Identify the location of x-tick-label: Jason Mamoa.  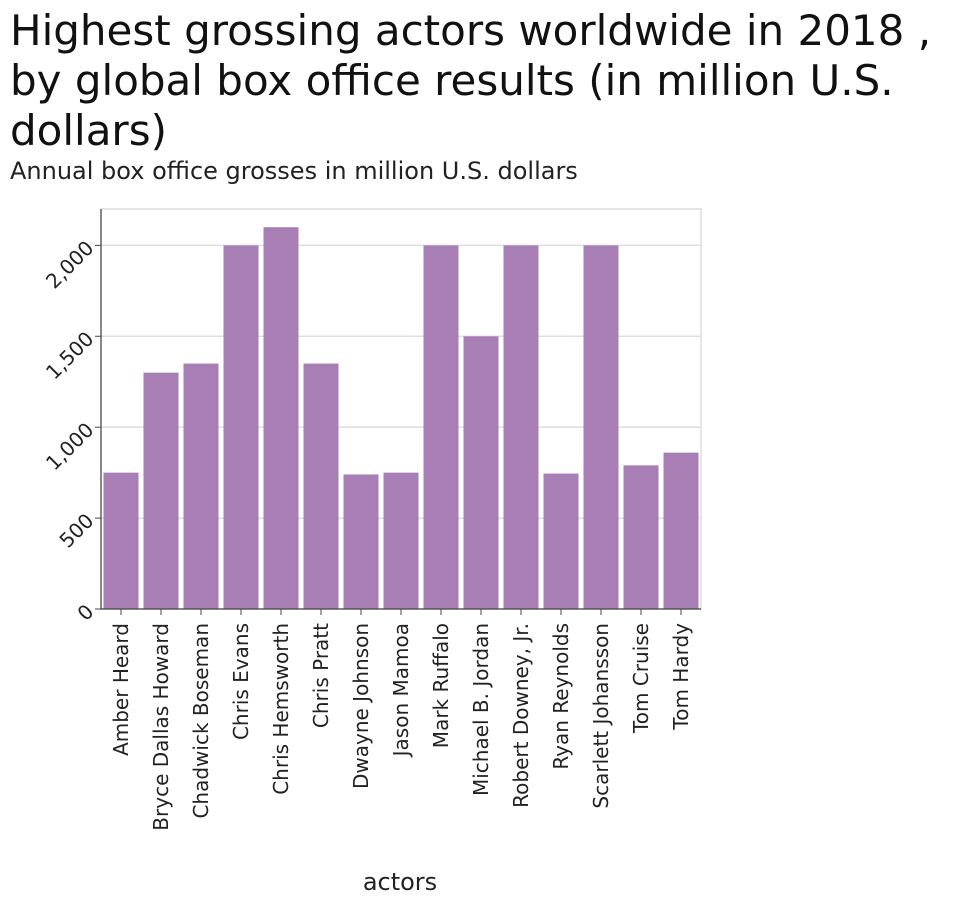
(401, 690).